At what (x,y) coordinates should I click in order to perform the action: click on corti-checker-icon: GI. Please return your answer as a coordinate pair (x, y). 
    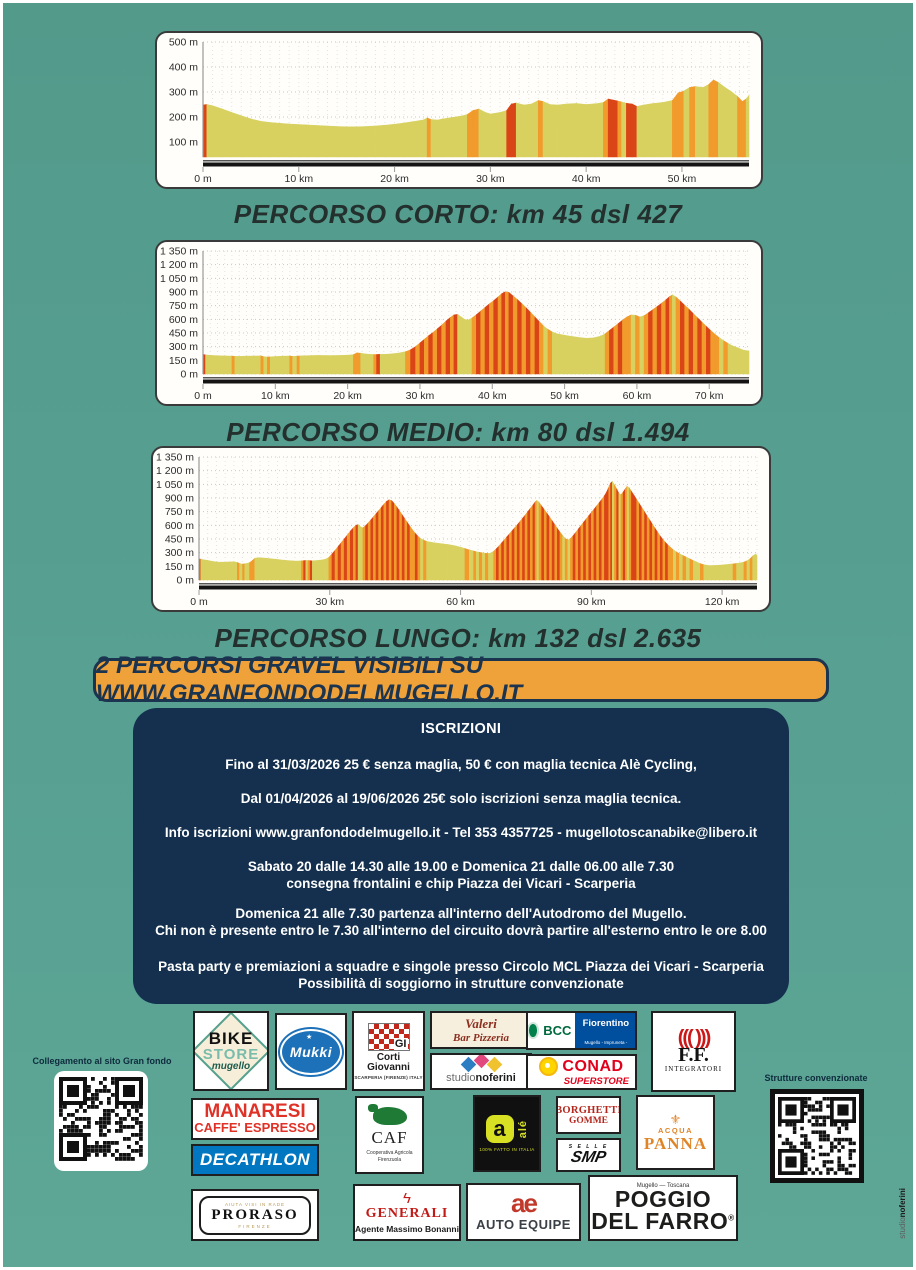
    Looking at the image, I should click on (388, 1036).